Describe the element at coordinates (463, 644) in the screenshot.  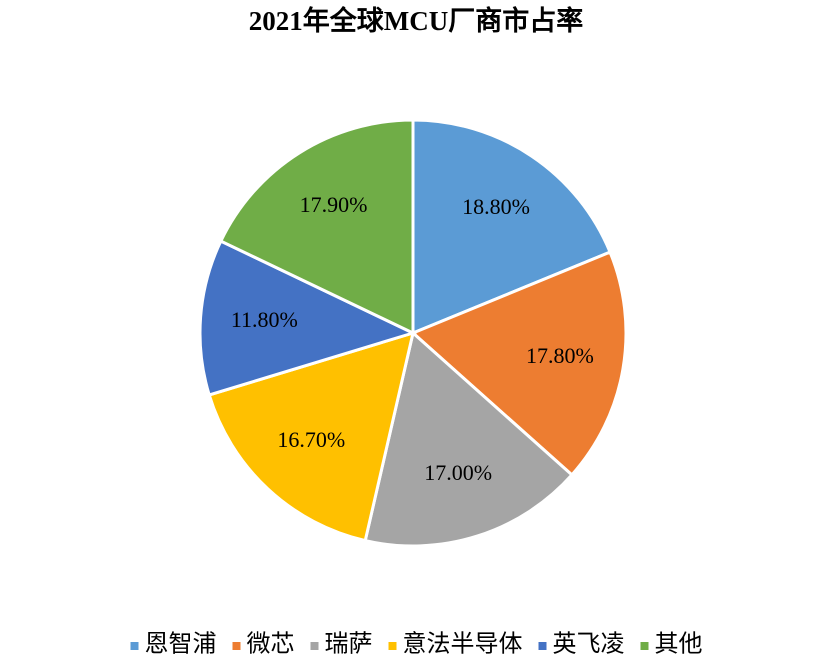
I see `legend-label: 意法半导体` at that location.